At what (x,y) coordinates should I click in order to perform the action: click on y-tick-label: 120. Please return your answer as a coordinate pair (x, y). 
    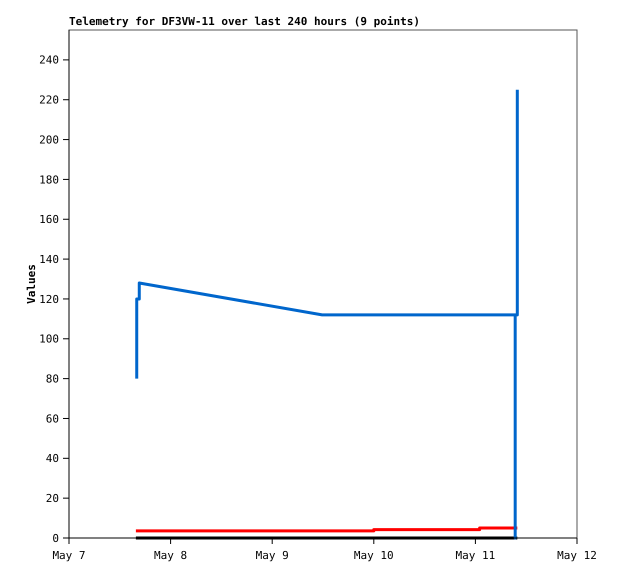
    Looking at the image, I should click on (49, 299).